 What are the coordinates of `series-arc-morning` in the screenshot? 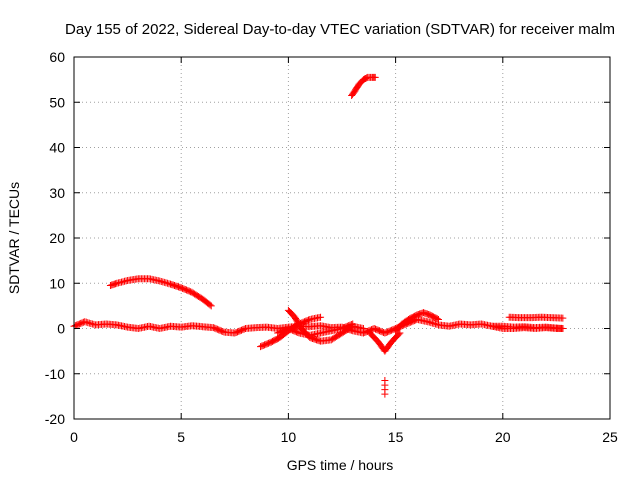 It's located at (160, 292).